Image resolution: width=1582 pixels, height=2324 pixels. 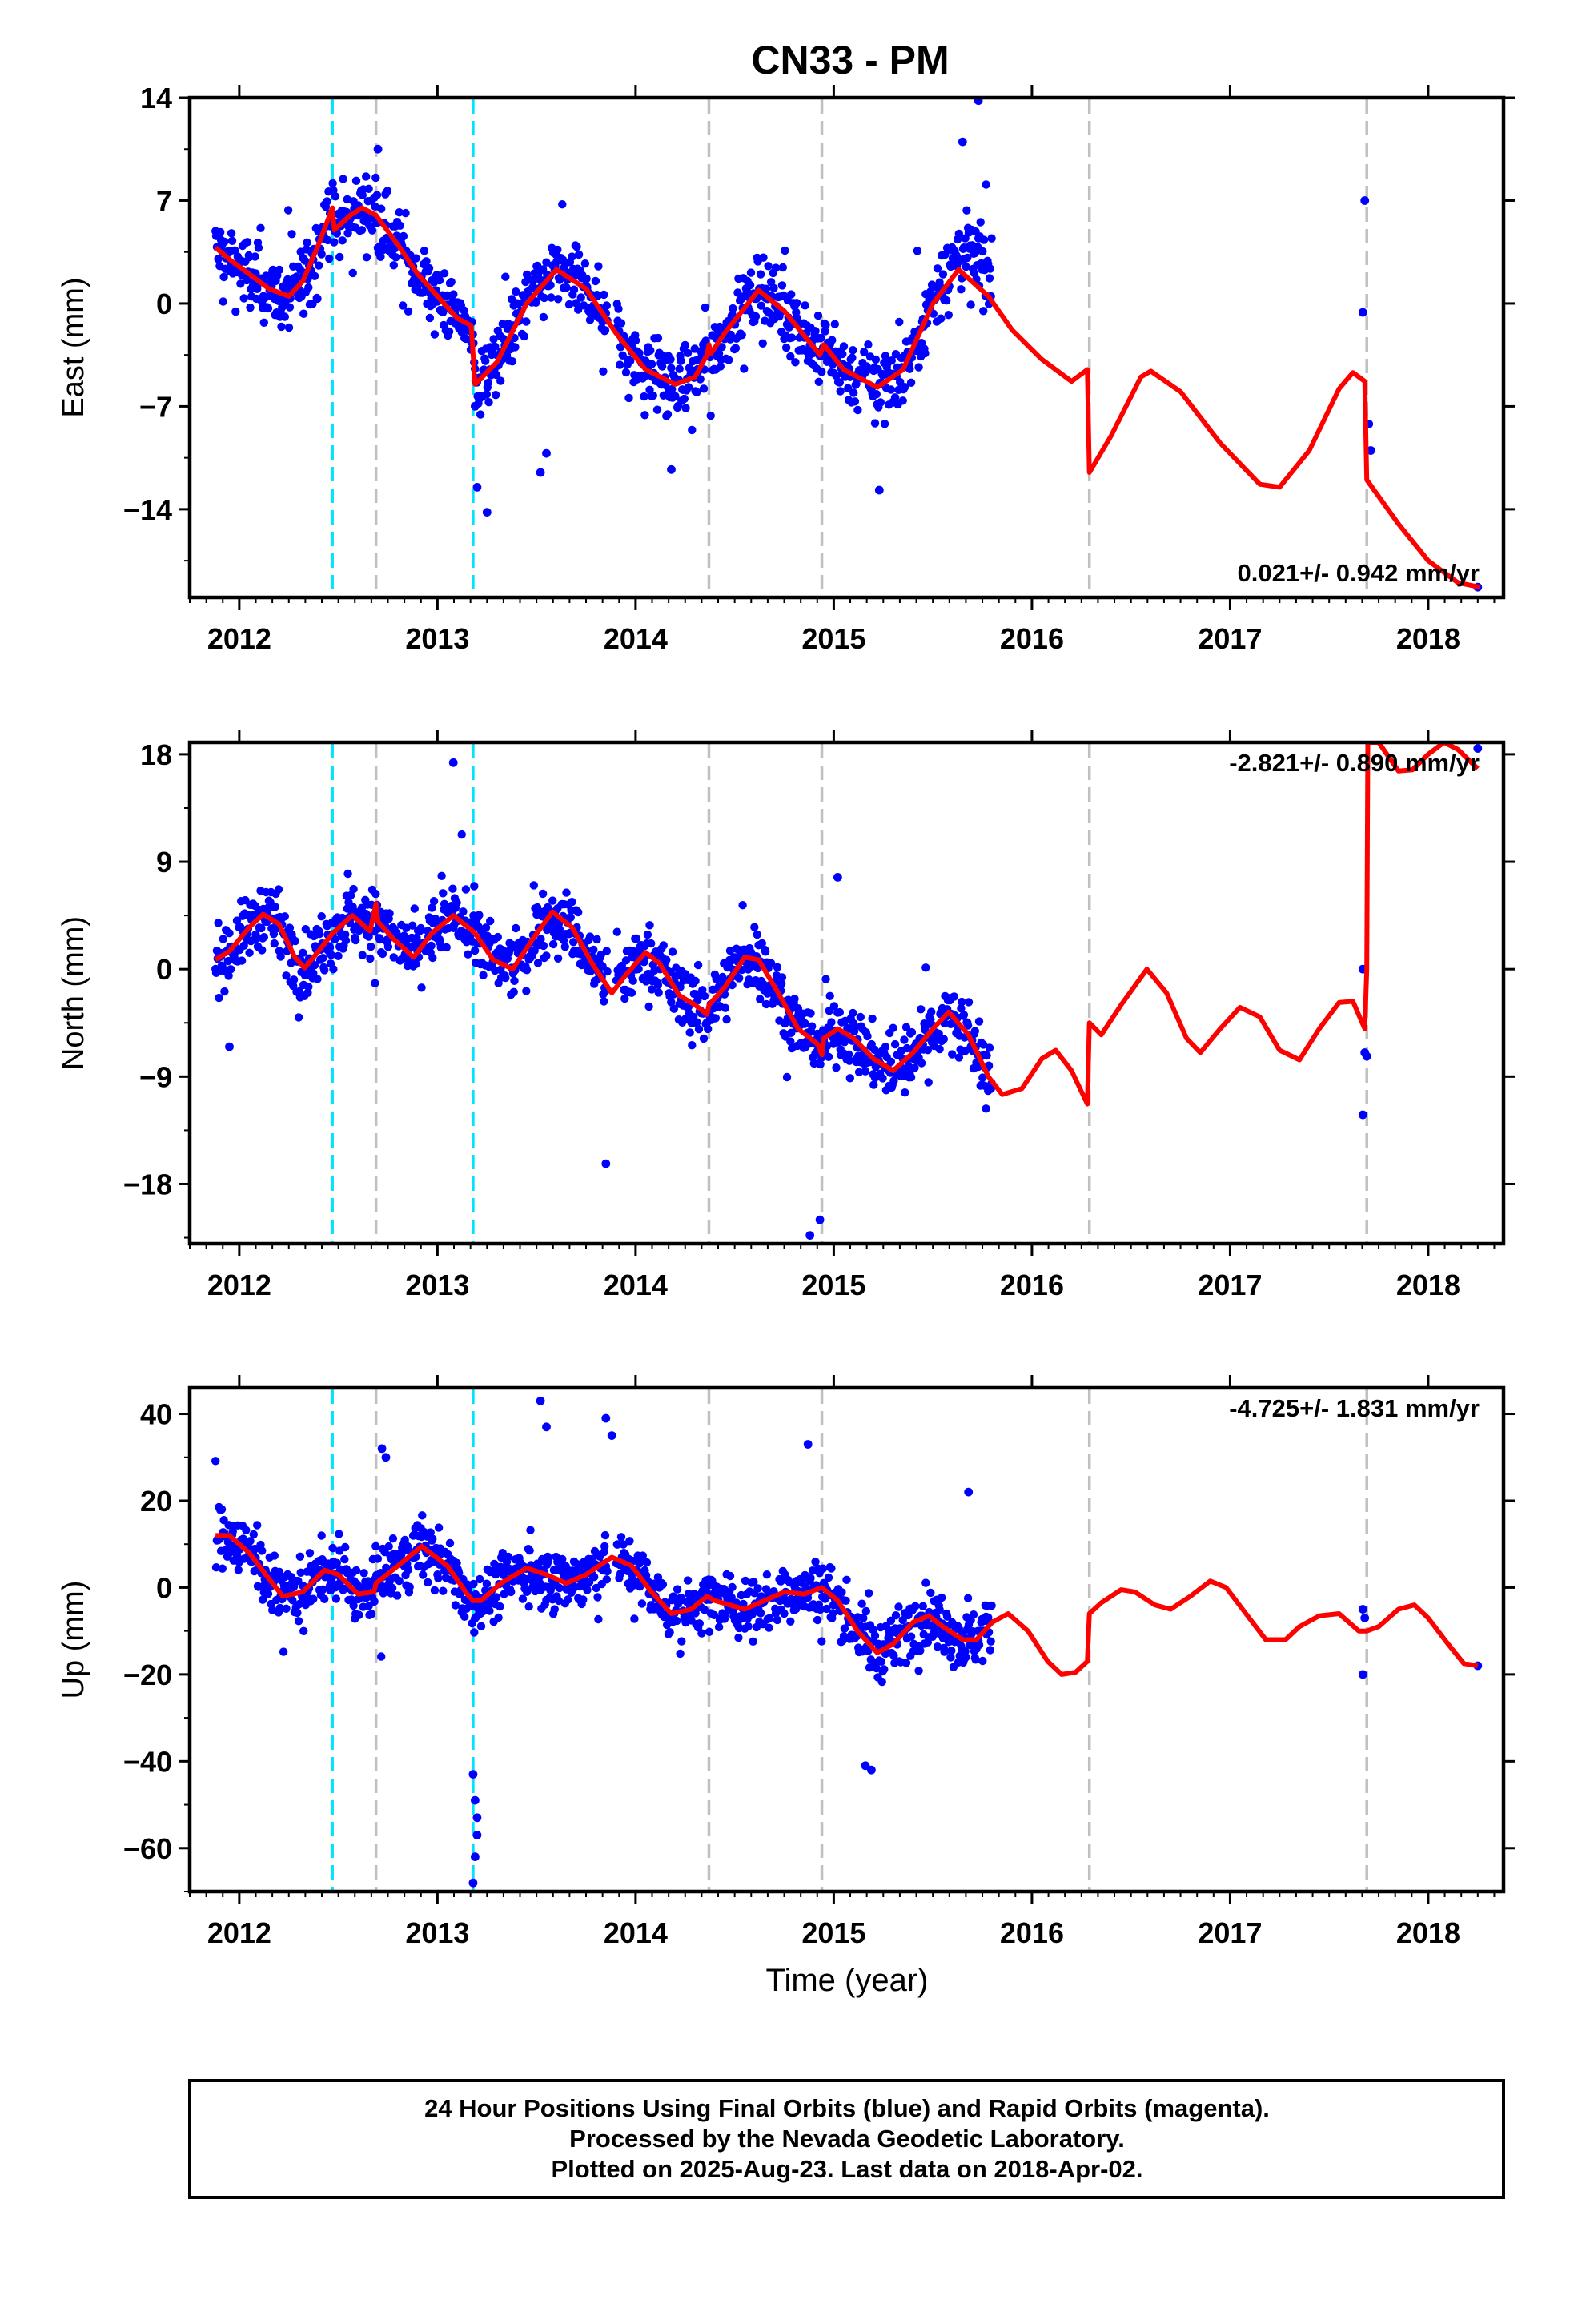 I want to click on y-tick-label: −18, so click(x=147, y=1184).